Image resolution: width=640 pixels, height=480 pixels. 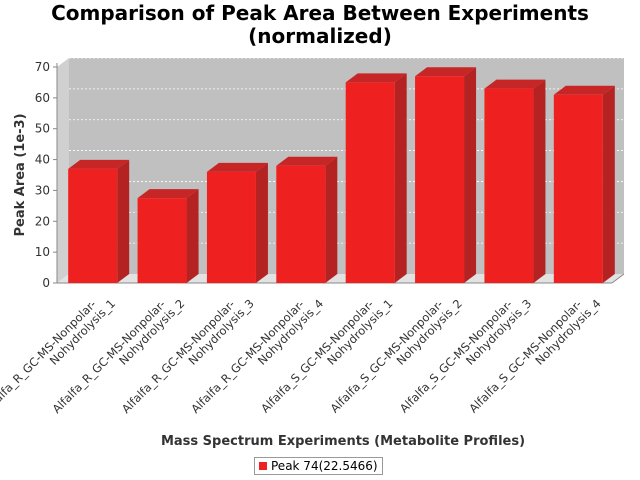 What do you see at coordinates (118, 356) in the screenshot?
I see `x-tick-label: Alfalfa_R_GC-MS-Nonpolar-Nohydrolysis_2` at bounding box center [118, 356].